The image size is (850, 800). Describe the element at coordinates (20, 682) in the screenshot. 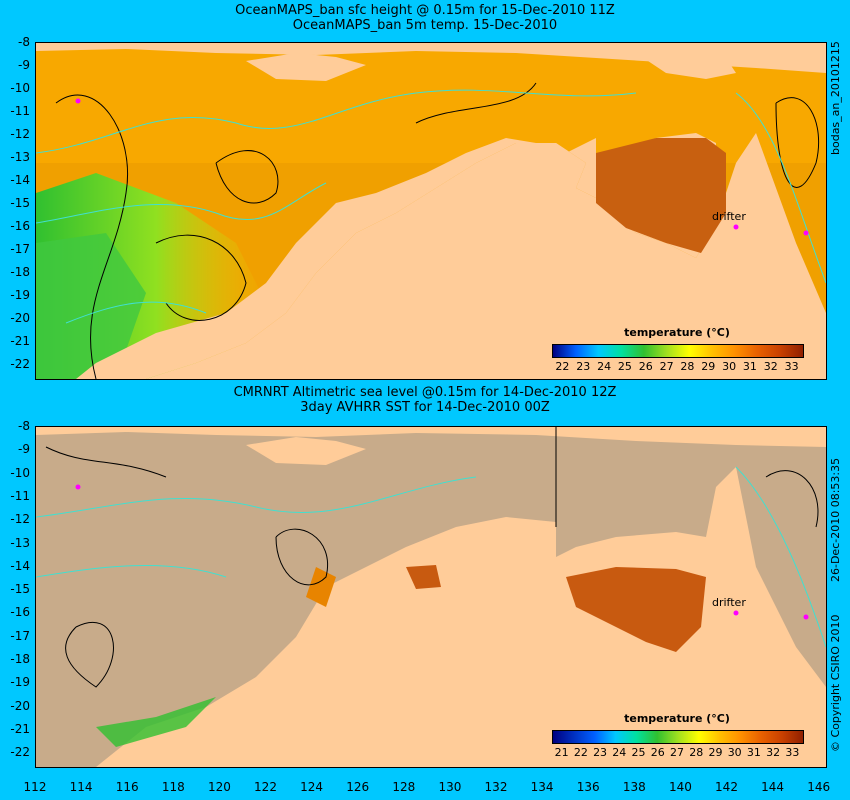

I see `bottom-y-tick: -19` at that location.